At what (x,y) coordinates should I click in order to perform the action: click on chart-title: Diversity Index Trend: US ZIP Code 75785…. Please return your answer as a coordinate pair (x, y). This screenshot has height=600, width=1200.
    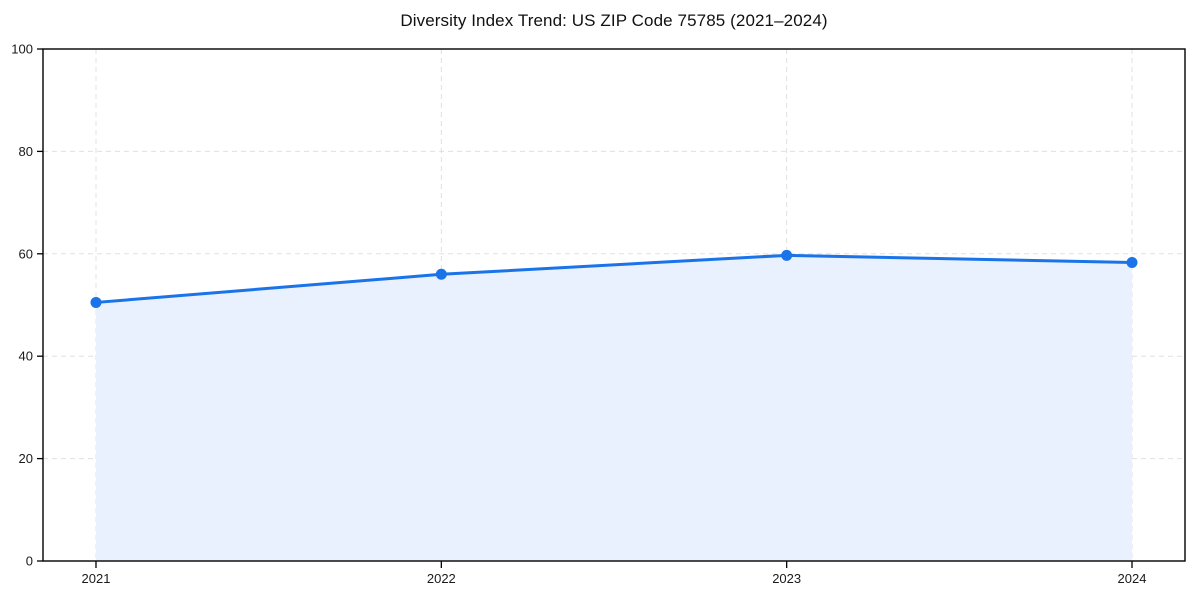
    Looking at the image, I should click on (614, 20).